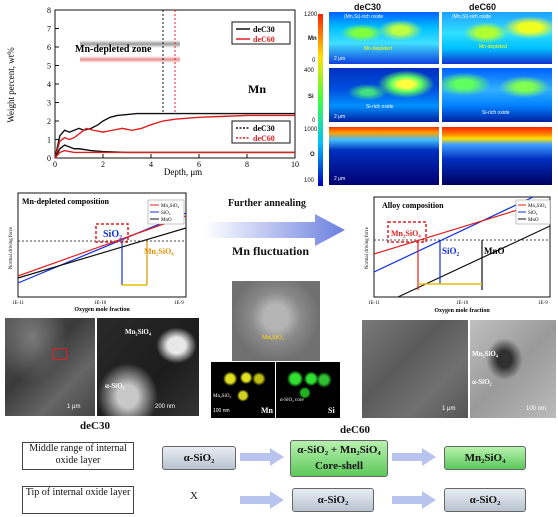  What do you see at coordinates (340, 59) in the screenshot?
I see `map-scale-1: 2 μm` at bounding box center [340, 59].